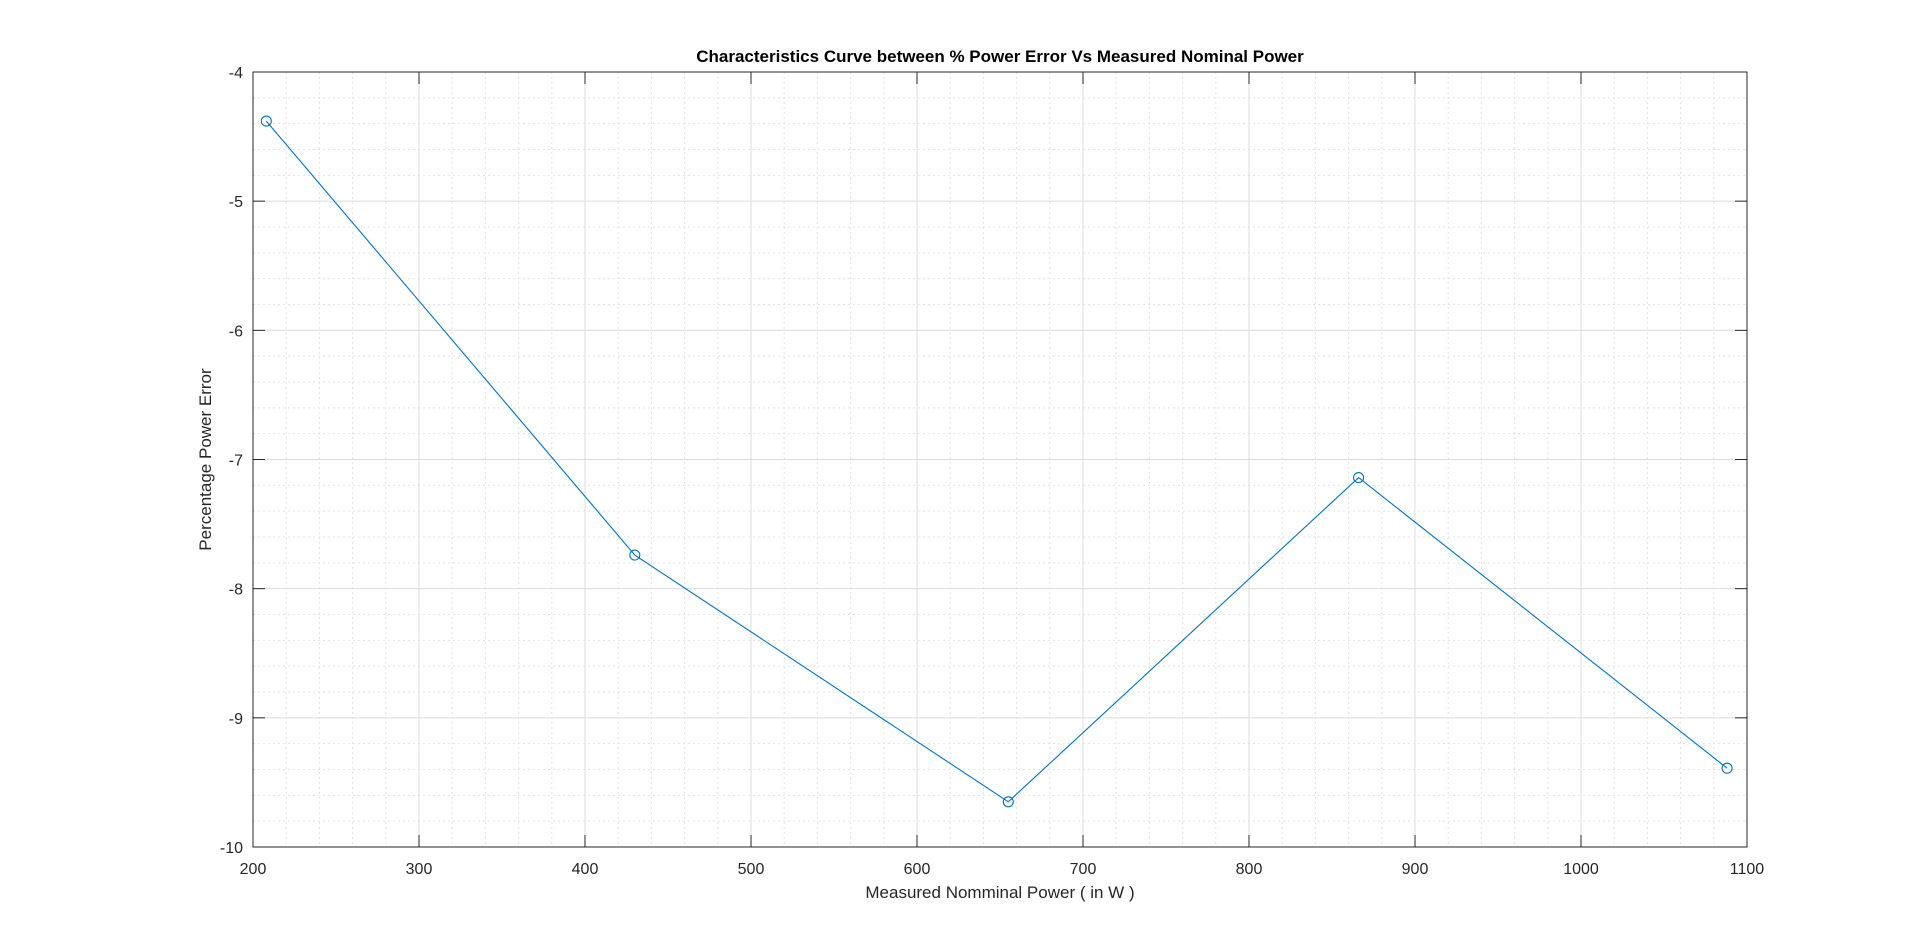 The height and width of the screenshot is (948, 1920). What do you see at coordinates (999, 892) in the screenshot?
I see `x-axis-label: Measured Nomminal Power ( in W )` at bounding box center [999, 892].